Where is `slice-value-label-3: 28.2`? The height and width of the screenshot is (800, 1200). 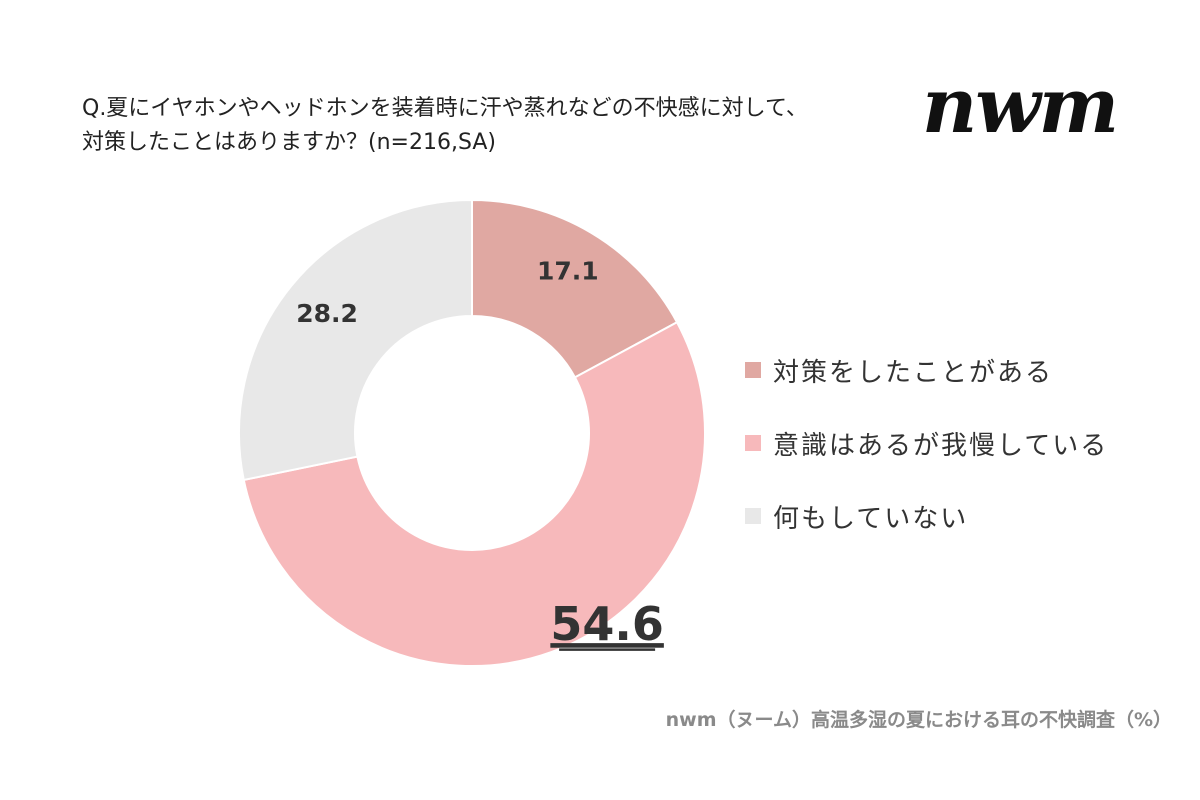
slice-value-label-3: 28.2 is located at coordinates (327, 313).